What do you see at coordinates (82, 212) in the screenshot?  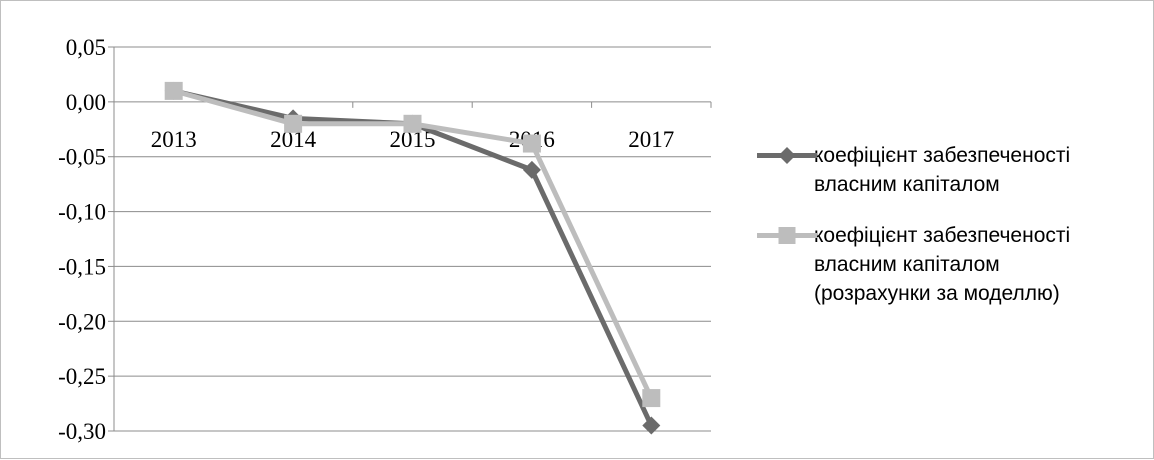 I see `y-tick-label: -0,10` at bounding box center [82, 212].